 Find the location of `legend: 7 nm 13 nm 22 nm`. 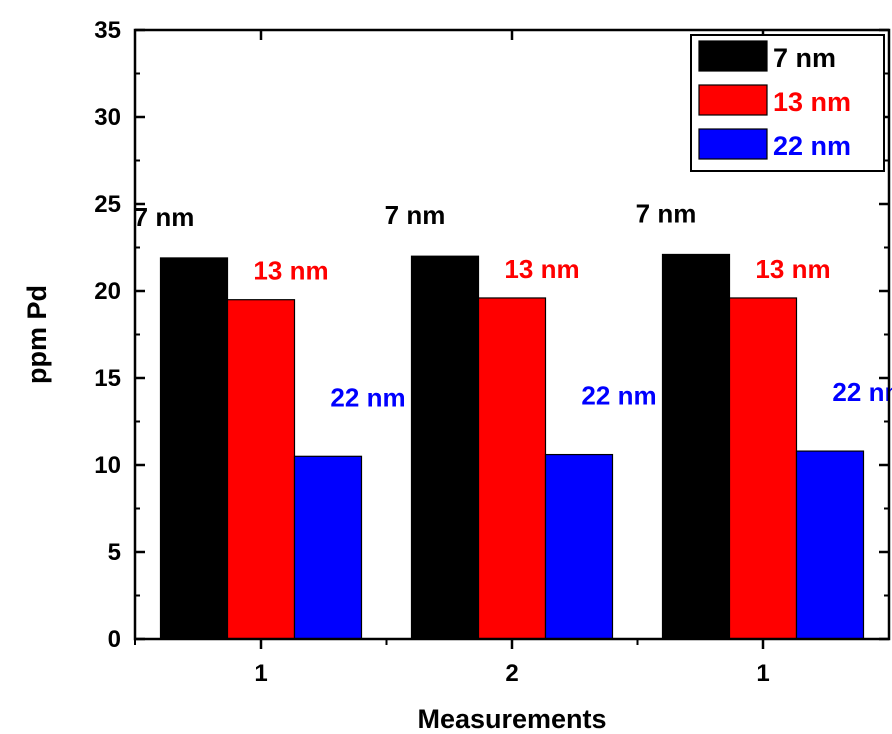

legend: 7 nm 13 nm 22 nm is located at coordinates (787, 103).